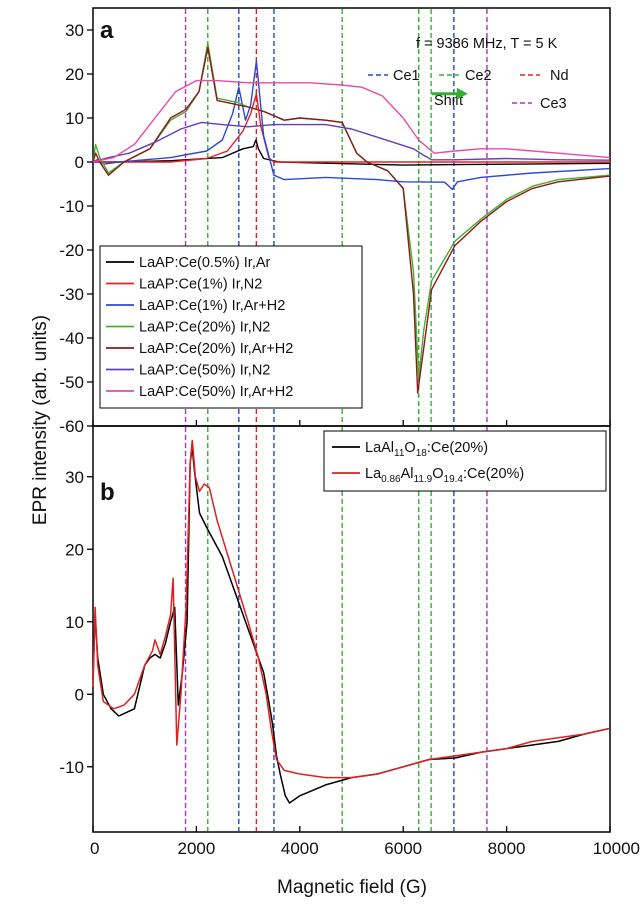 The width and height of the screenshot is (641, 906). What do you see at coordinates (391, 479) in the screenshot?
I see `legend-2-sub1: 0.86` at bounding box center [391, 479].